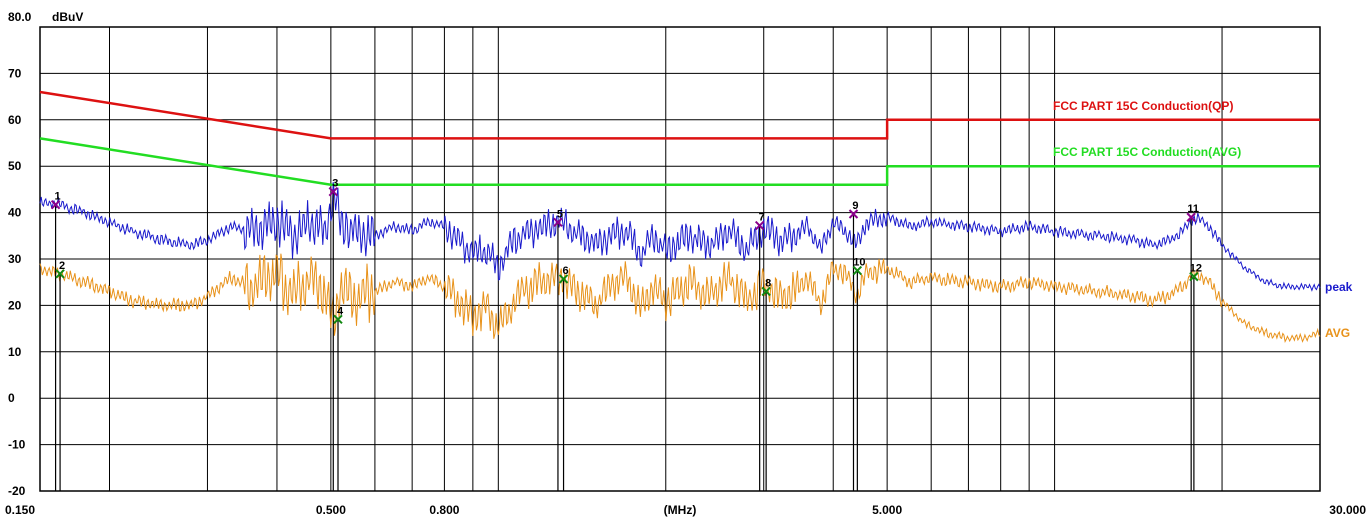 The height and width of the screenshot is (521, 1372). Describe the element at coordinates (1339, 287) in the screenshot. I see `series-label: peak` at that location.